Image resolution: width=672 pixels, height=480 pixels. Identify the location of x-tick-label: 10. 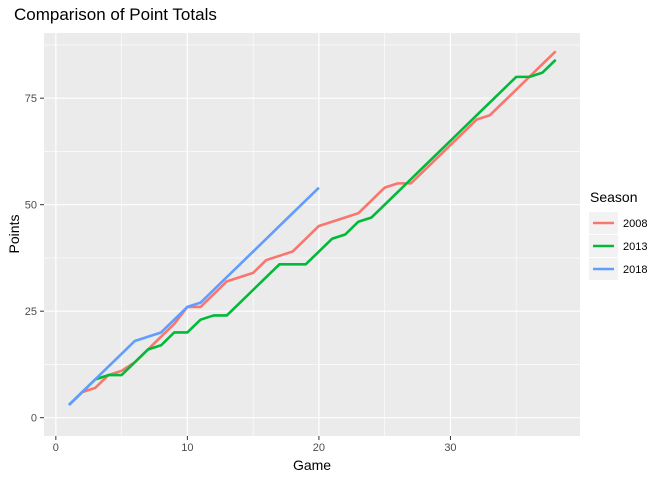
(187, 448).